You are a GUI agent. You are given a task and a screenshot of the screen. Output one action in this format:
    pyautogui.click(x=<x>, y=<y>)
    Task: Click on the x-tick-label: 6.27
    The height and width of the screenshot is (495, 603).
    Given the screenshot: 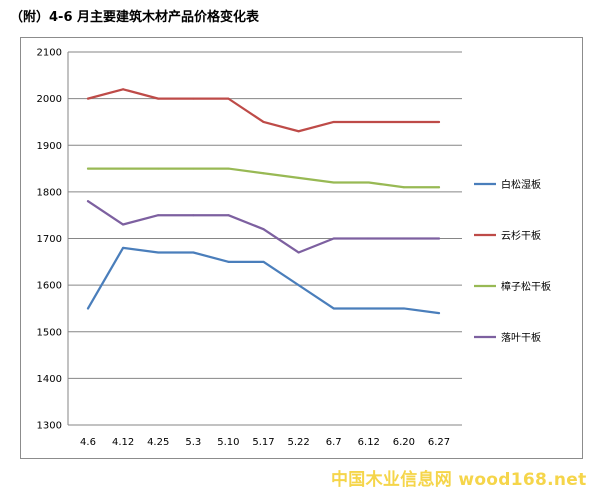 What is the action you would take?
    pyautogui.click(x=439, y=442)
    